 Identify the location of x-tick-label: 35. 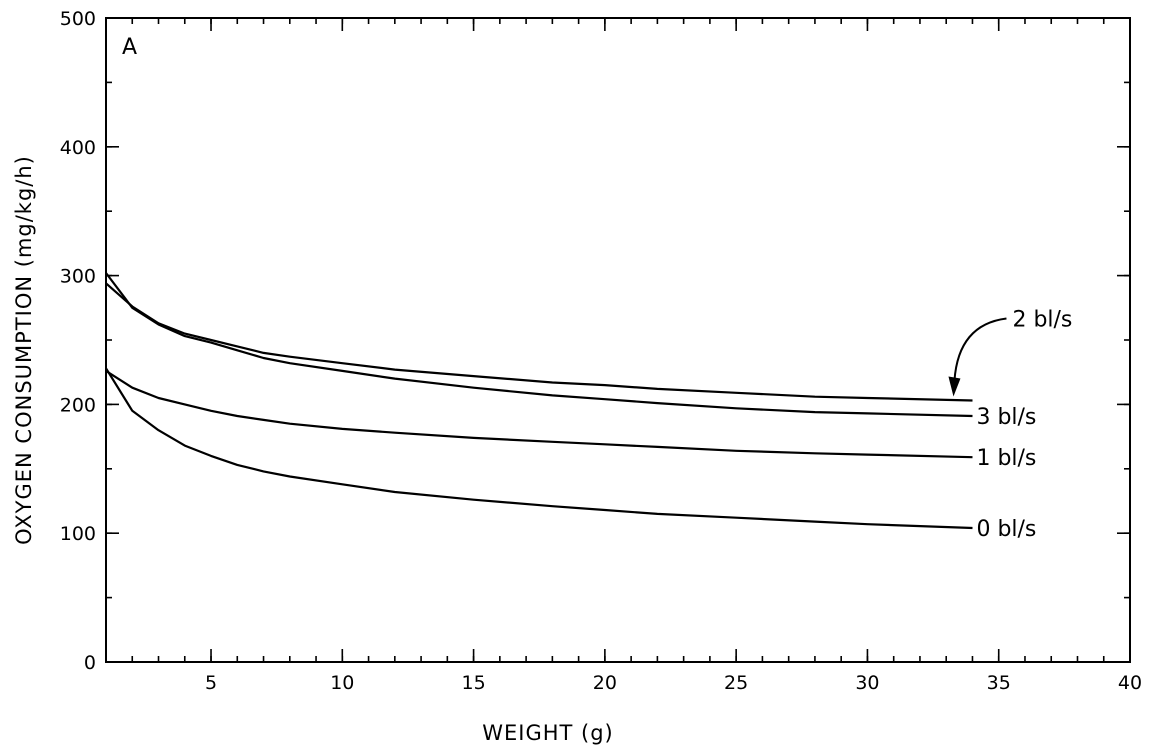
(999, 683).